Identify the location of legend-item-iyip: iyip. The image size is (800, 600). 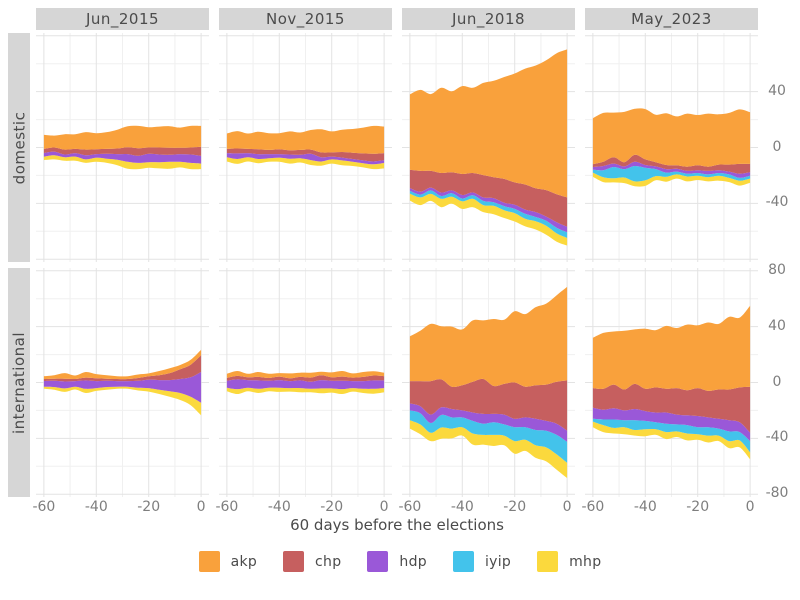
(482, 561).